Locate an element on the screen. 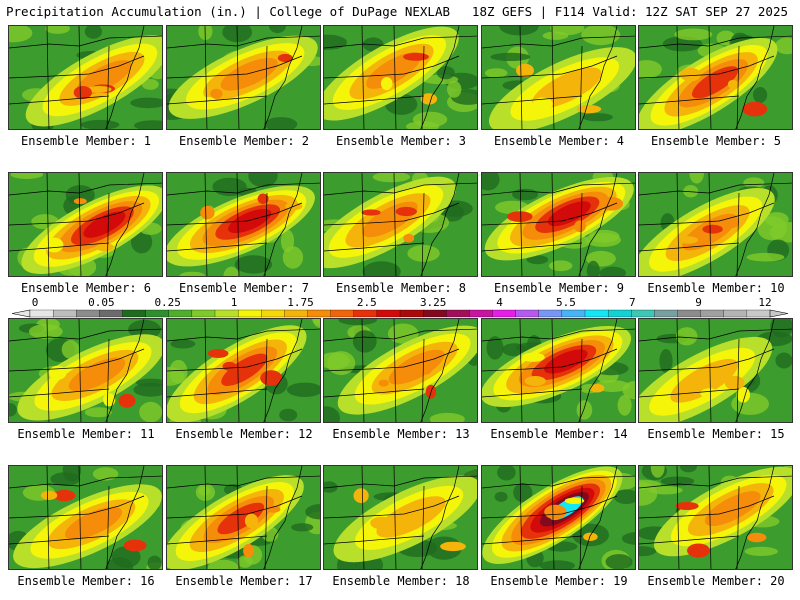  colorbar-tick-label: 0 is located at coordinates (35, 302).